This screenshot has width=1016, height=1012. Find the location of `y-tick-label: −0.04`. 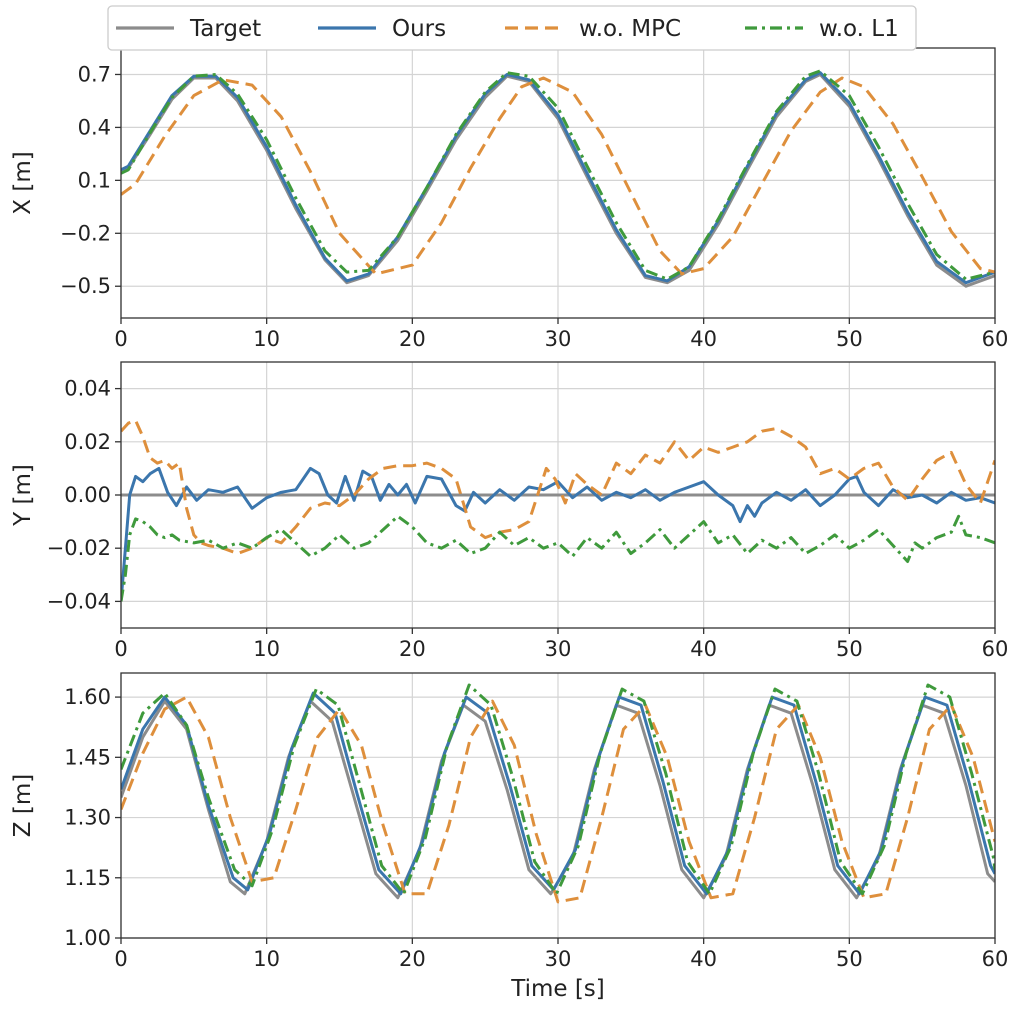

y-tick-label: −0.04 is located at coordinates (79, 601).